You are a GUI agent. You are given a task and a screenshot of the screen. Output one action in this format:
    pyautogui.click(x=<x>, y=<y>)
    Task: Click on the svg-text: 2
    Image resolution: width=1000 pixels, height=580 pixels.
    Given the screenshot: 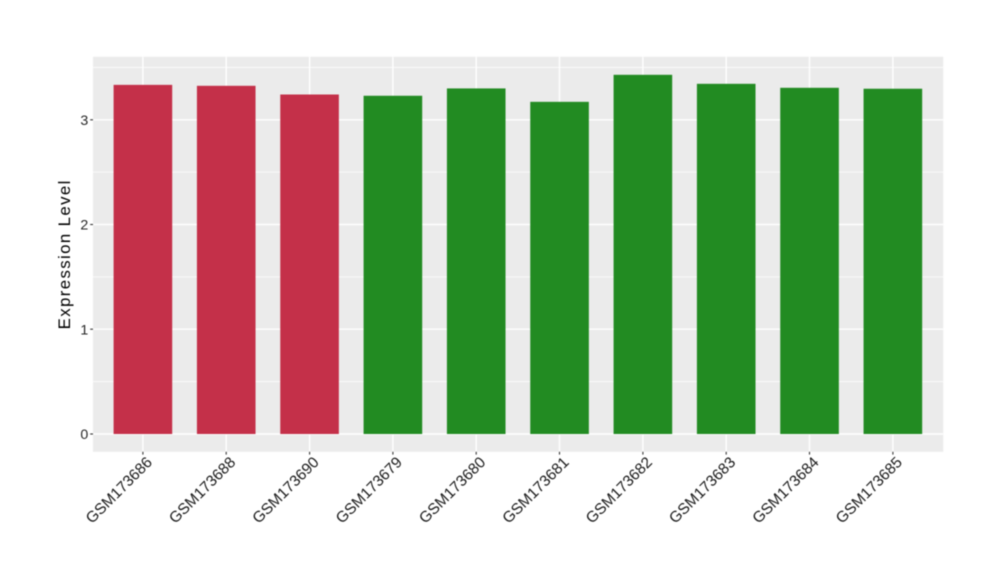 What is the action you would take?
    pyautogui.click(x=84, y=226)
    